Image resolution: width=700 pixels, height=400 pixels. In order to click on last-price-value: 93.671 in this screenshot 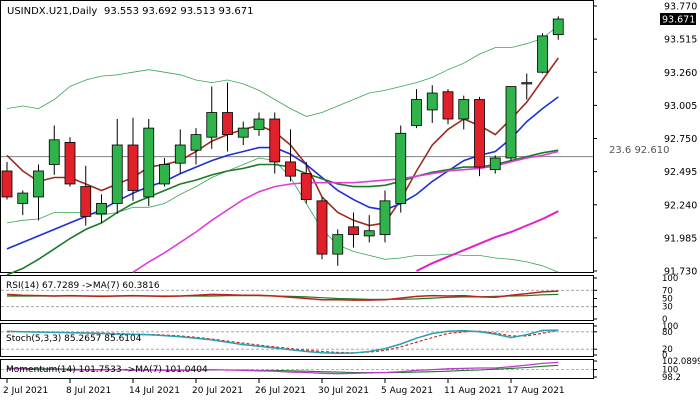, I will do `click(678, 20)`.